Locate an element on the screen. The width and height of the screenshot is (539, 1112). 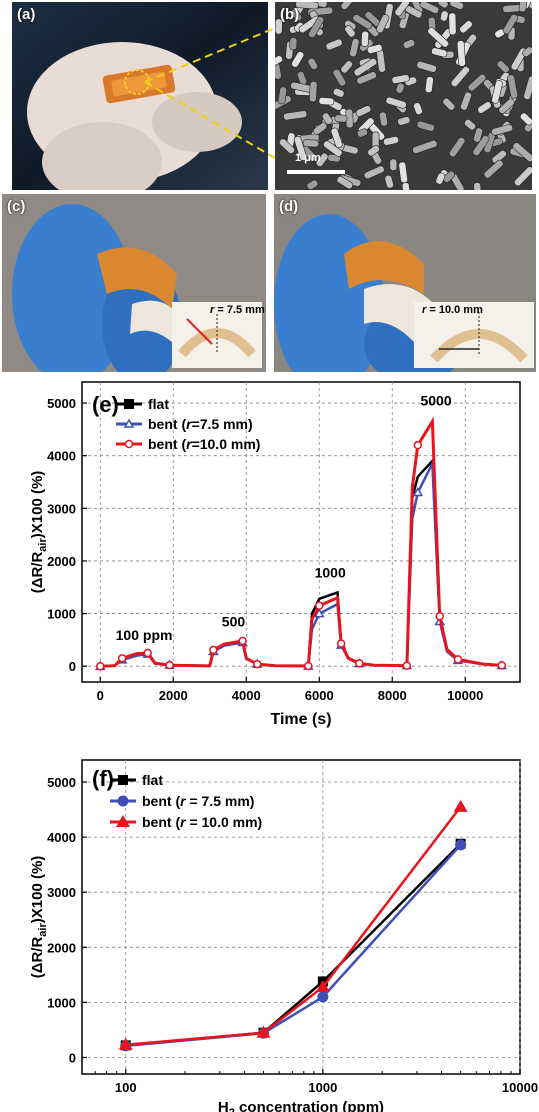
legend-label: bent (r=10.0 mm) is located at coordinates (204, 444).